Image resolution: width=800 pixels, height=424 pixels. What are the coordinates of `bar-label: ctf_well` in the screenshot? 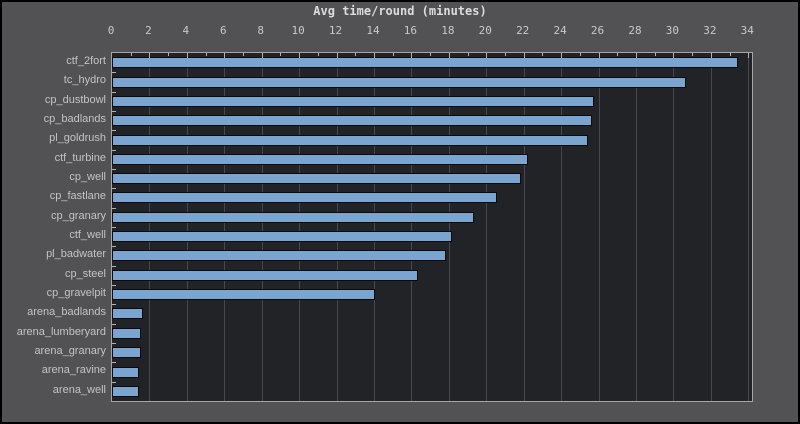 It's located at (87, 235).